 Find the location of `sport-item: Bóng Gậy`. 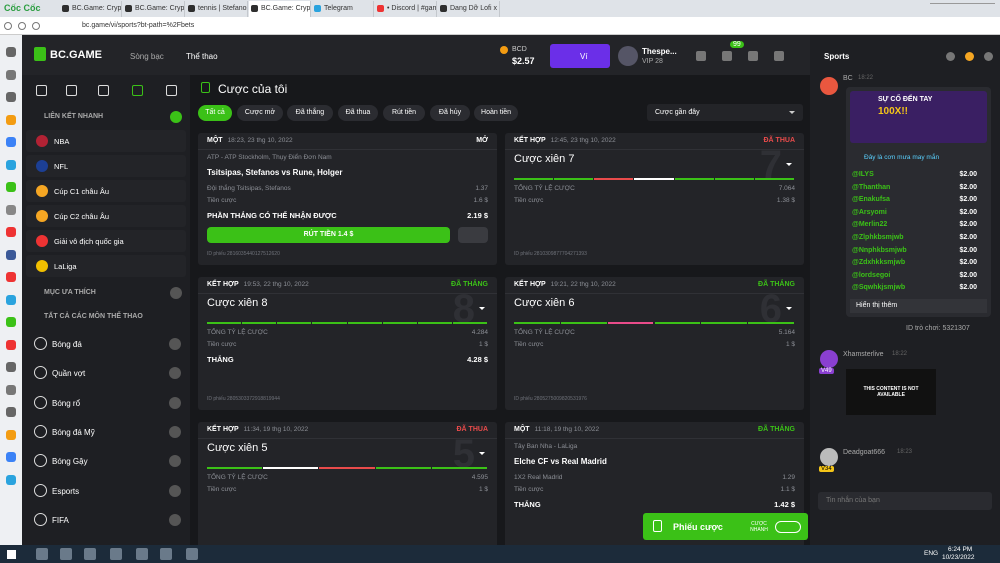

sport-item: Bóng Gậy is located at coordinates (106, 461).